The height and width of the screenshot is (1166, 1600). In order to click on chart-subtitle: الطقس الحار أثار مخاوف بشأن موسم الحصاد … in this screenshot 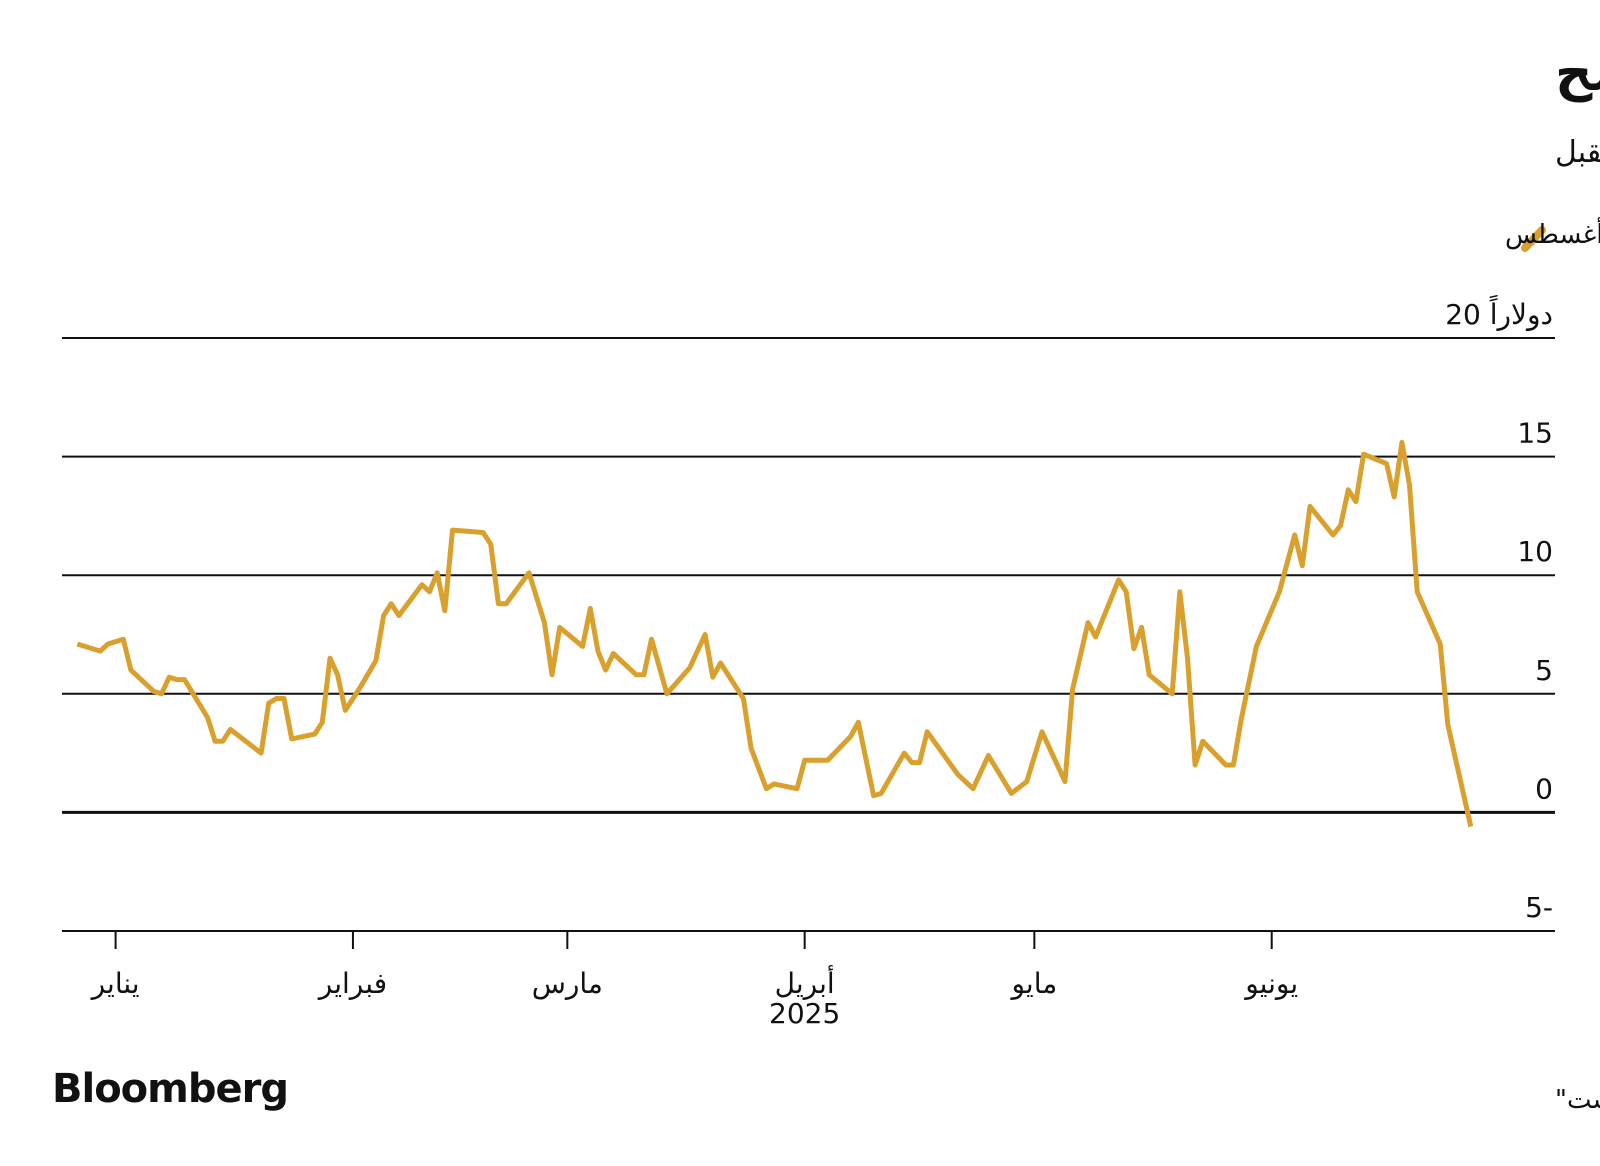, I will do `click(1577, 150)`.